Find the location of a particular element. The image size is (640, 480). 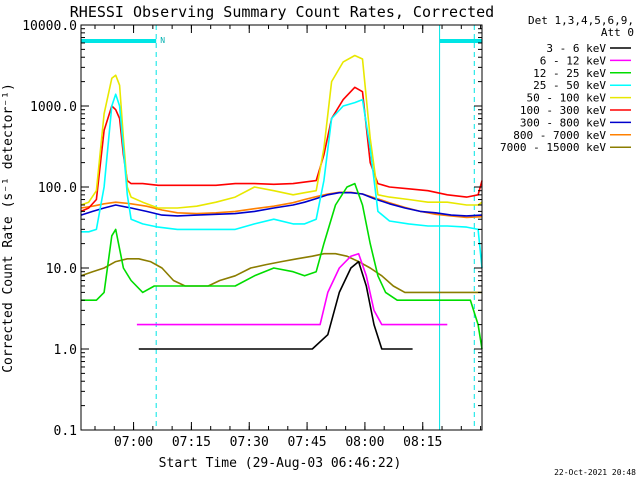

x-axis-label: Start Time (29-Aug-03 06:46:22) is located at coordinates (280, 463).